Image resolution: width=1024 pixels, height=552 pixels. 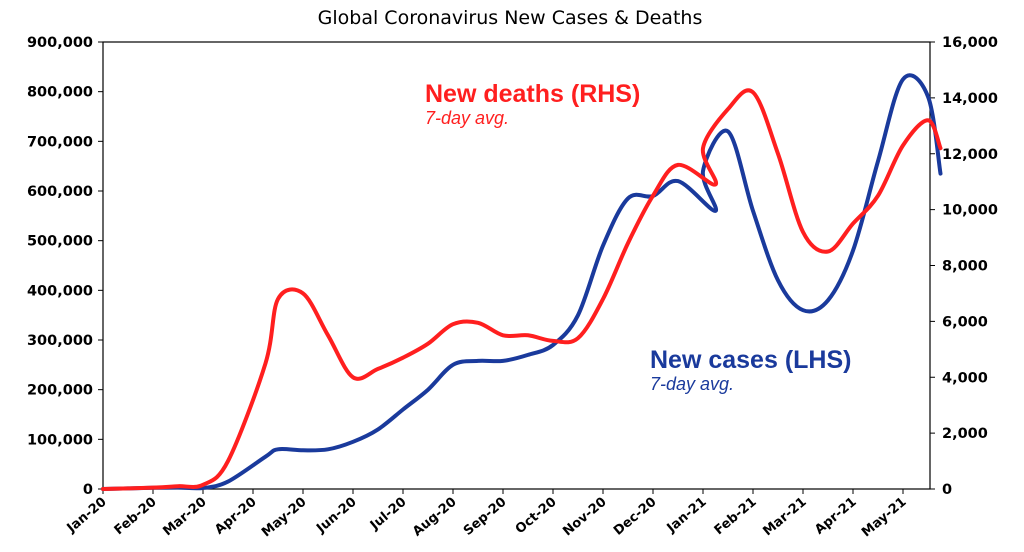 I want to click on x-tick-label: Dec-20, so click(x=635, y=517).